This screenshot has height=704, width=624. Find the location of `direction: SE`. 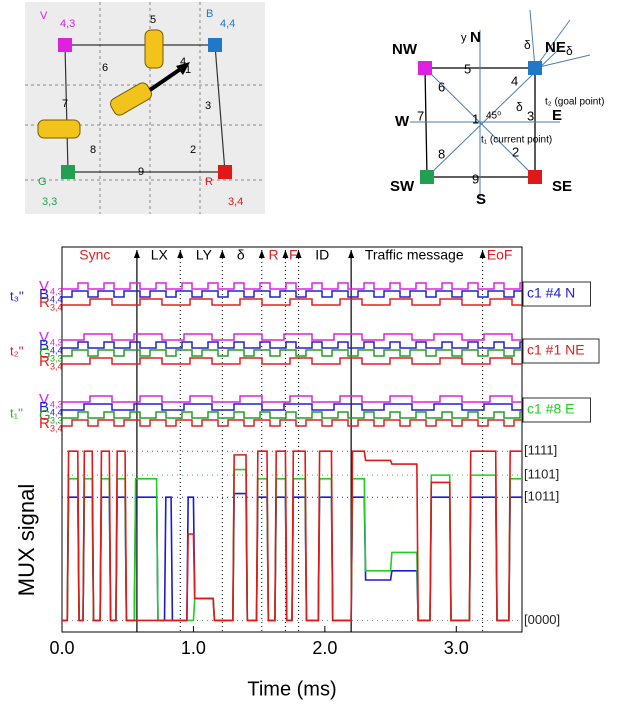

direction: SE is located at coordinates (562, 186).